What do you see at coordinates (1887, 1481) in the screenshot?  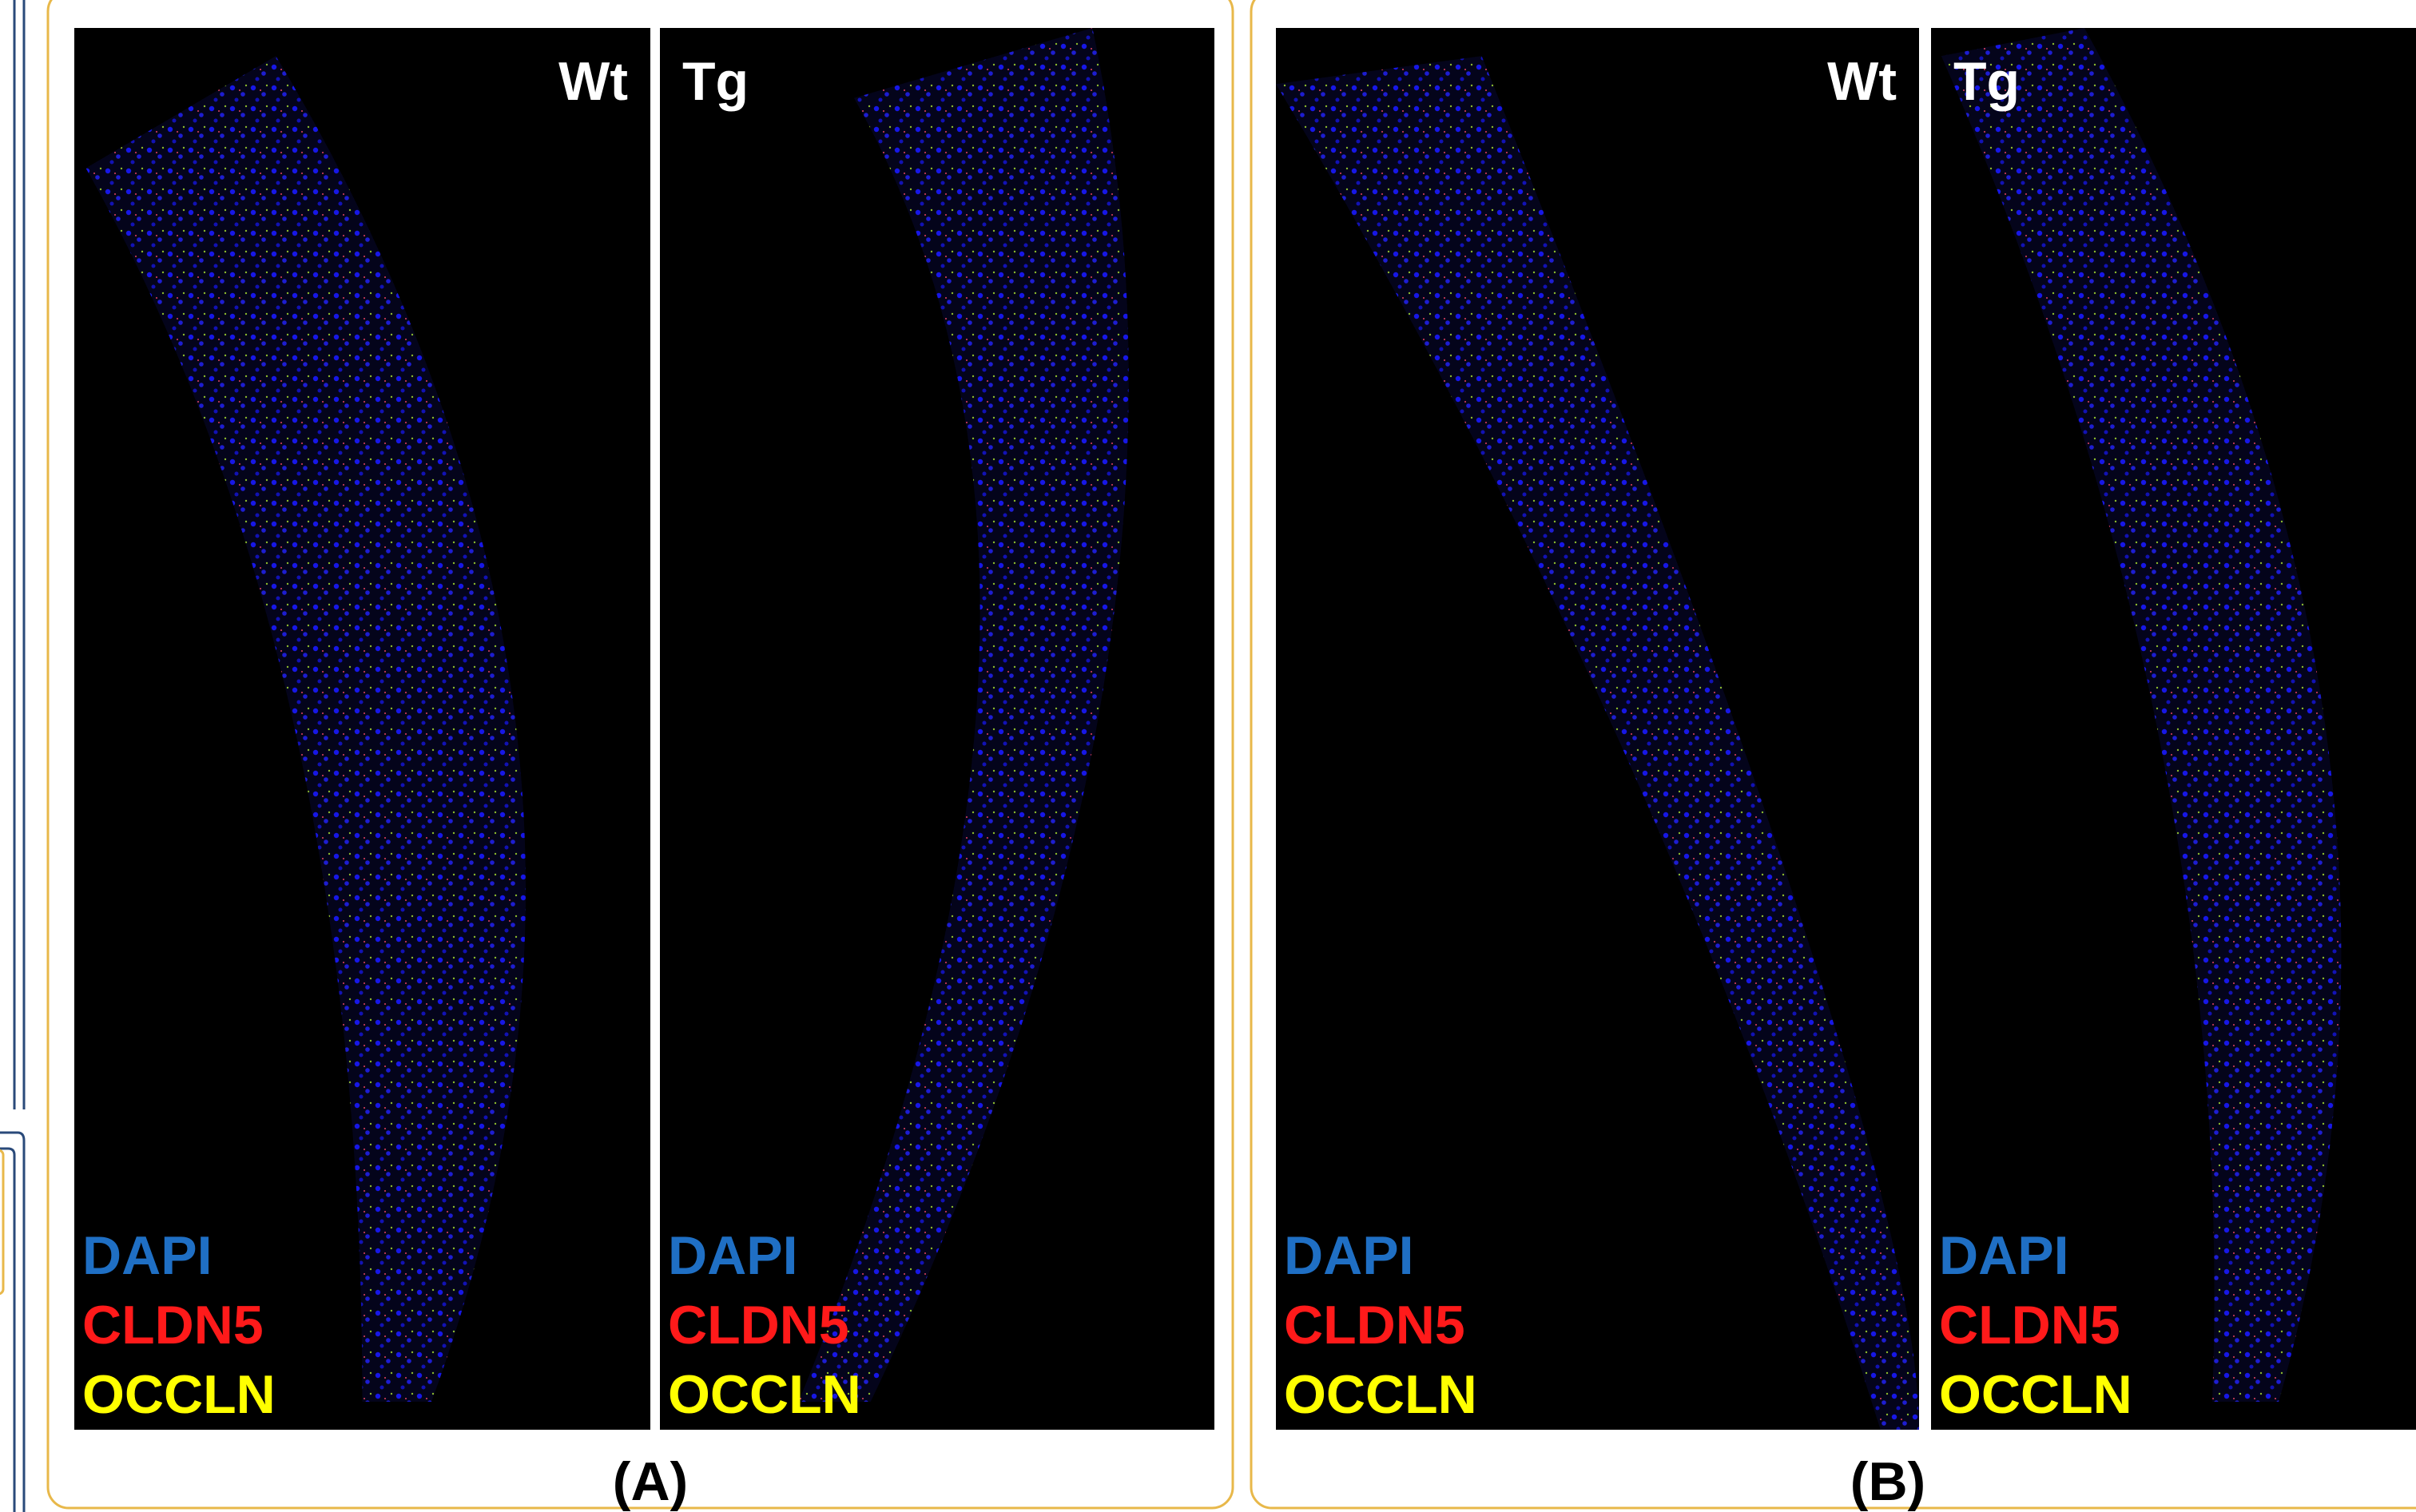 I see `panel-label: (B)` at bounding box center [1887, 1481].